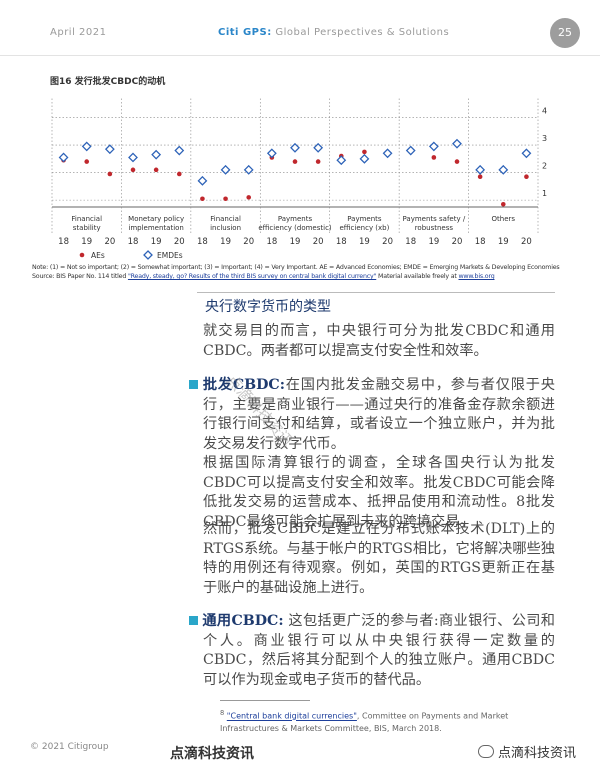 This screenshot has width=600, height=777. I want to click on footnote-number: 8, so click(222, 713).